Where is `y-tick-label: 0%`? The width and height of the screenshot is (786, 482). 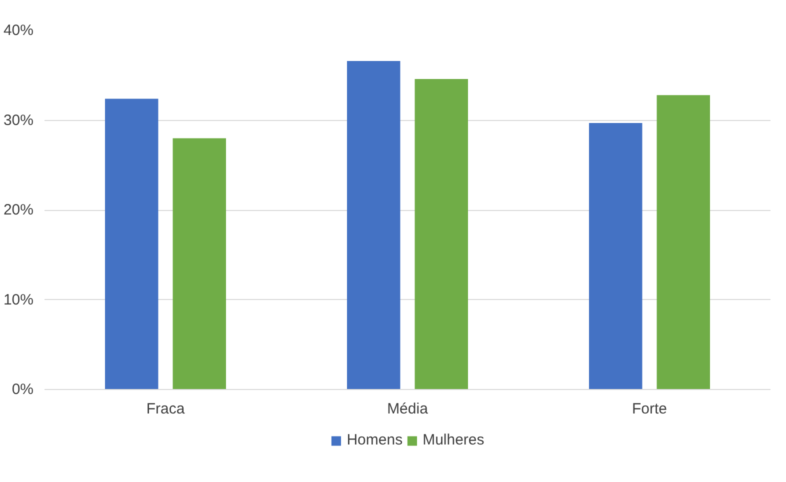 y-tick-label: 0% is located at coordinates (23, 389).